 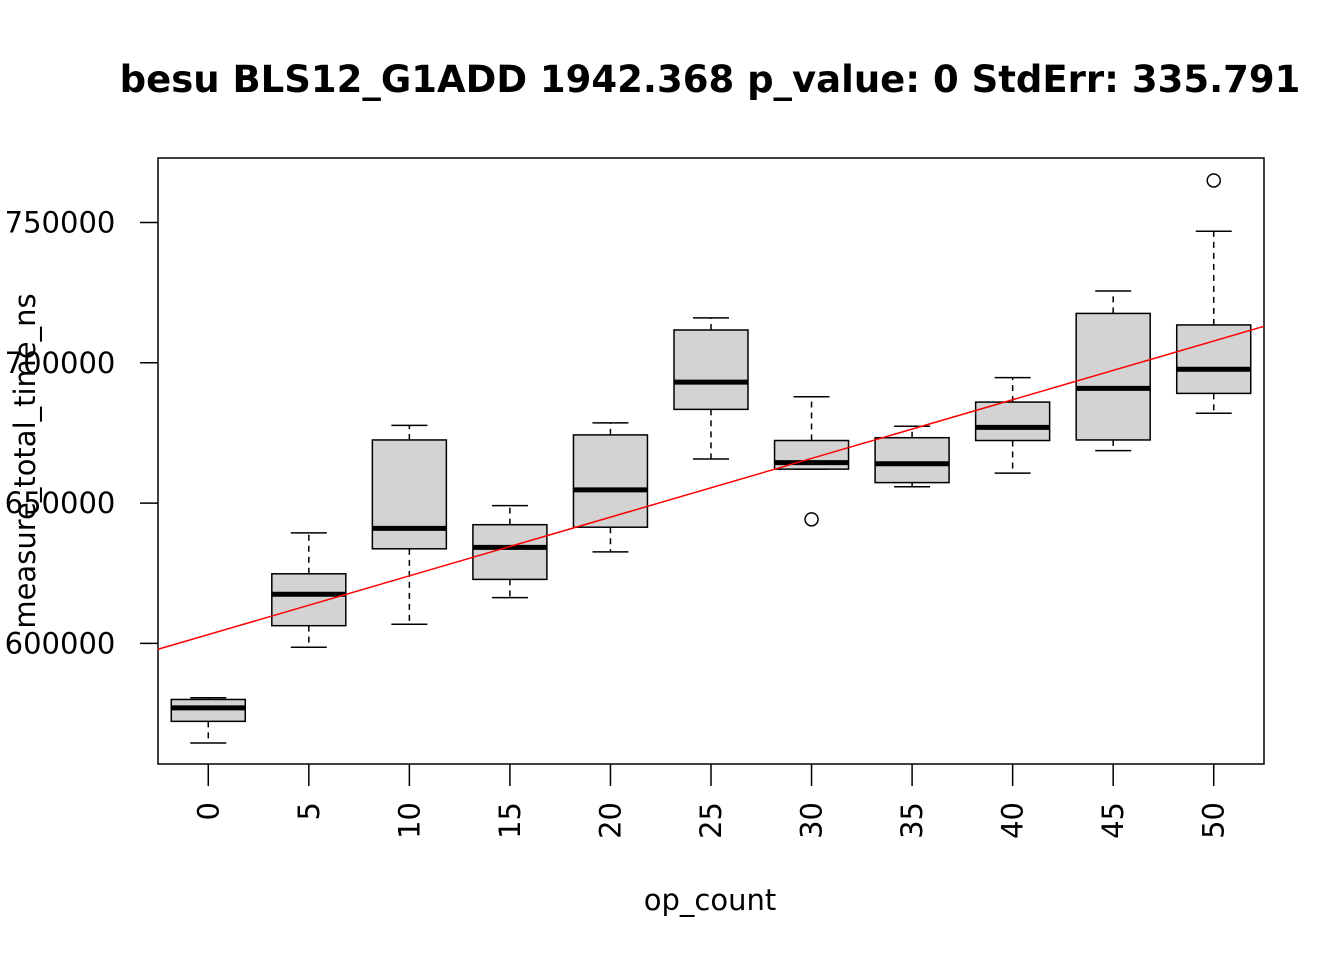 I want to click on x-tick-label: 10, so click(x=409, y=820).